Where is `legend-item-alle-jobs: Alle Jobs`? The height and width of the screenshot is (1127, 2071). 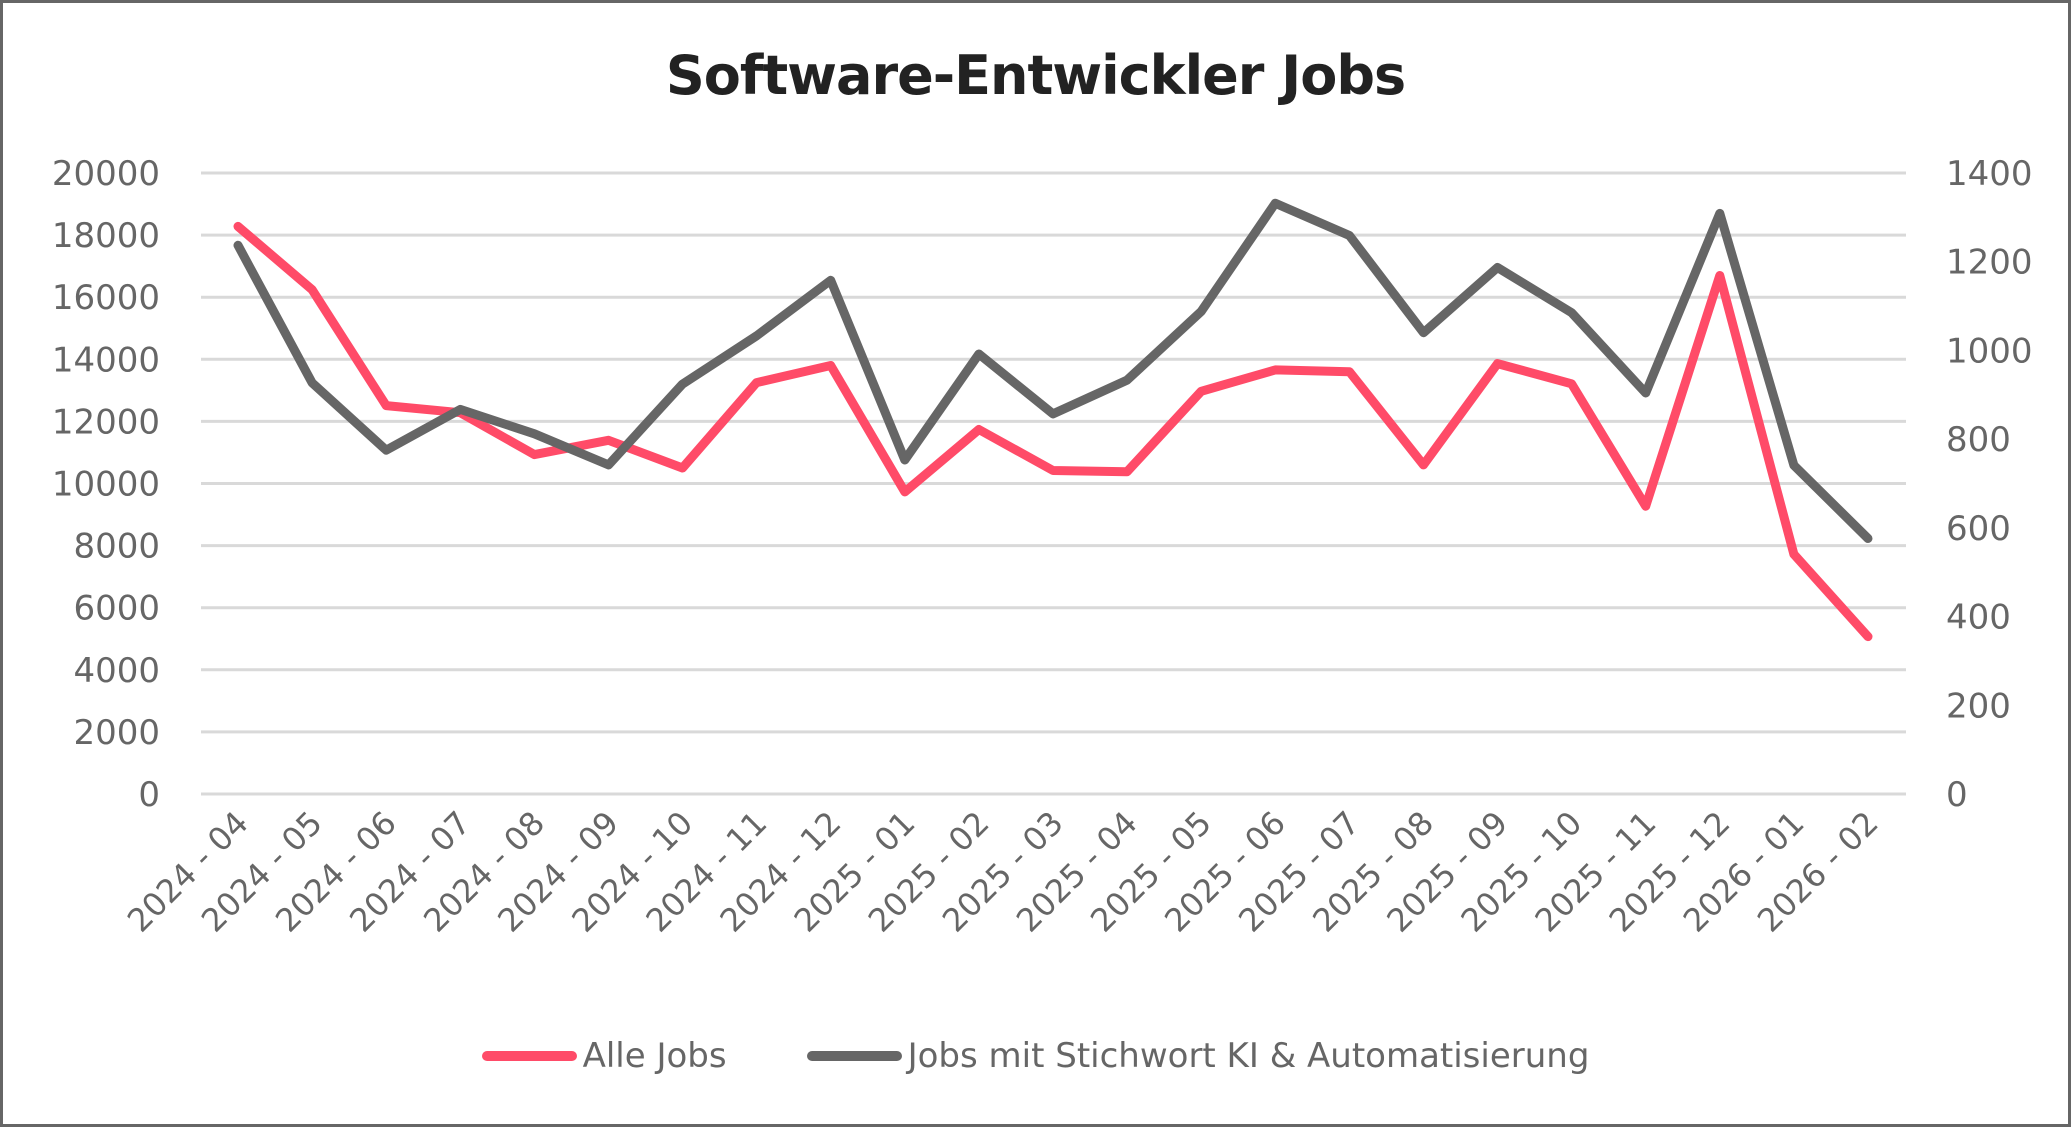
legend-item-alle-jobs: Alle Jobs is located at coordinates (604, 1056).